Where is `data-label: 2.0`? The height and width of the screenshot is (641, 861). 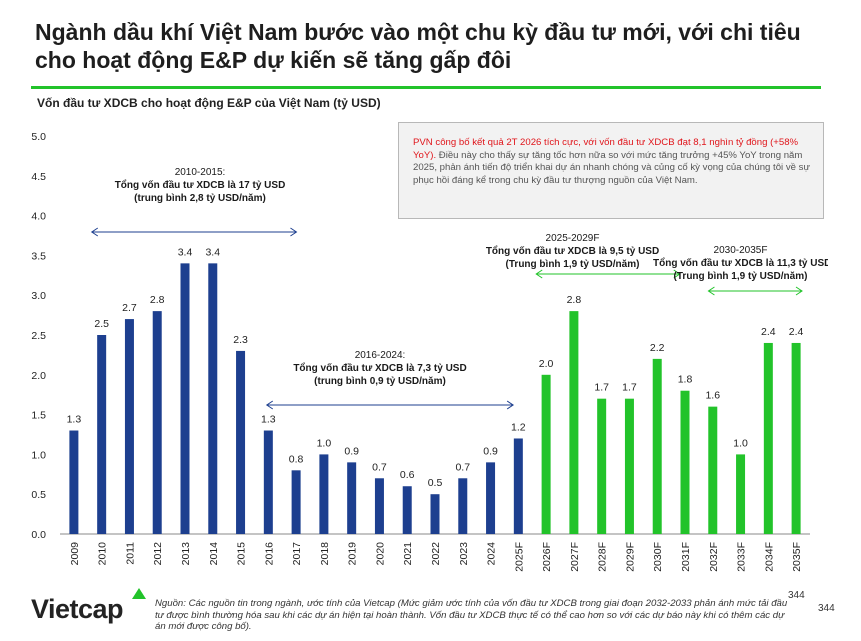 data-label: 2.0 is located at coordinates (546, 364).